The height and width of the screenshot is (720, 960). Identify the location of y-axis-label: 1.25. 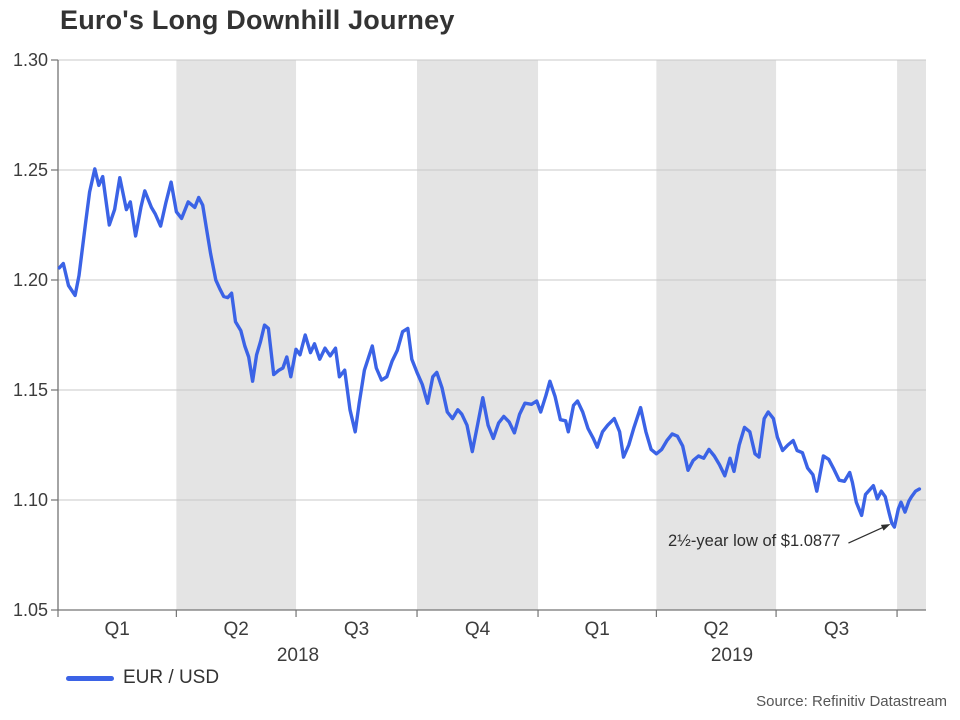
(30, 170).